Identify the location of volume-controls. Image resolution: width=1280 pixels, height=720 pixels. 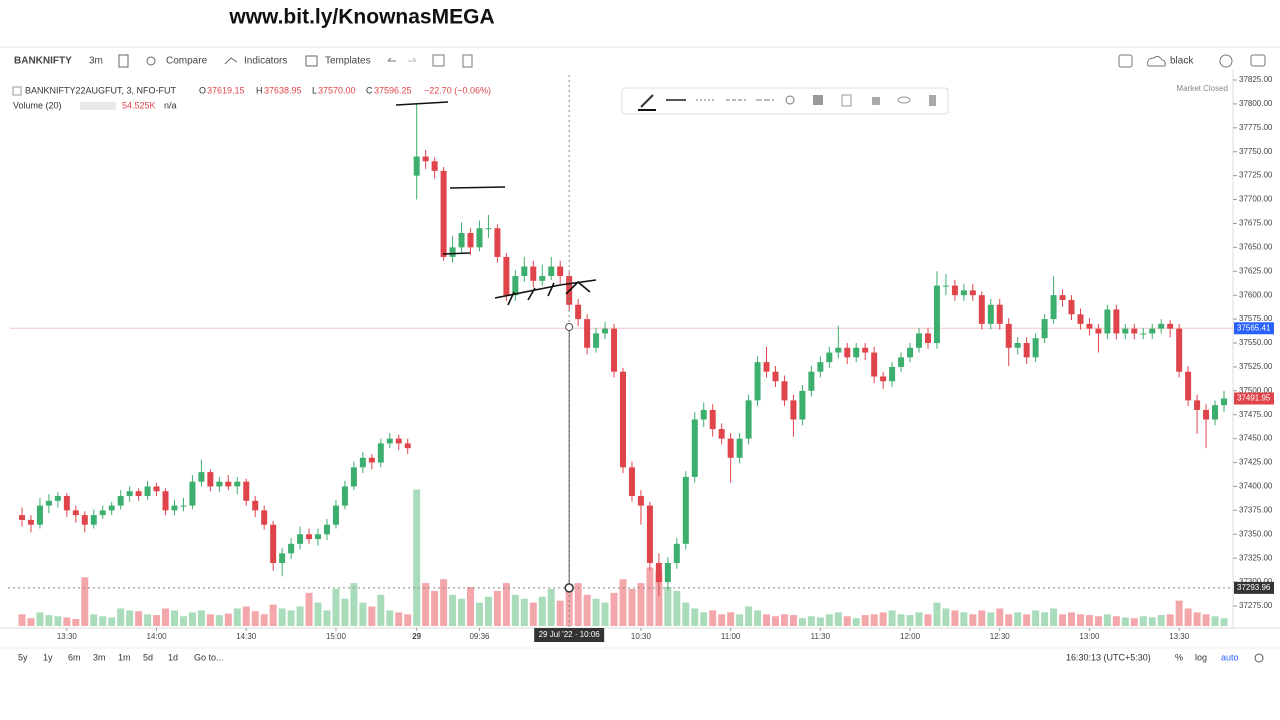
(98, 106).